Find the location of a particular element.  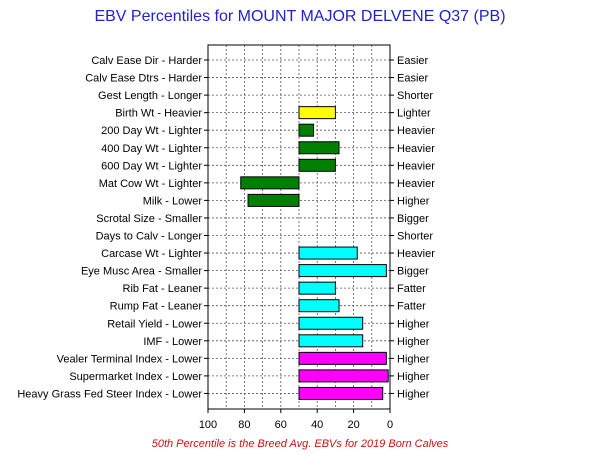

category-label: 600 Day Wt - Lighter is located at coordinates (151, 166).